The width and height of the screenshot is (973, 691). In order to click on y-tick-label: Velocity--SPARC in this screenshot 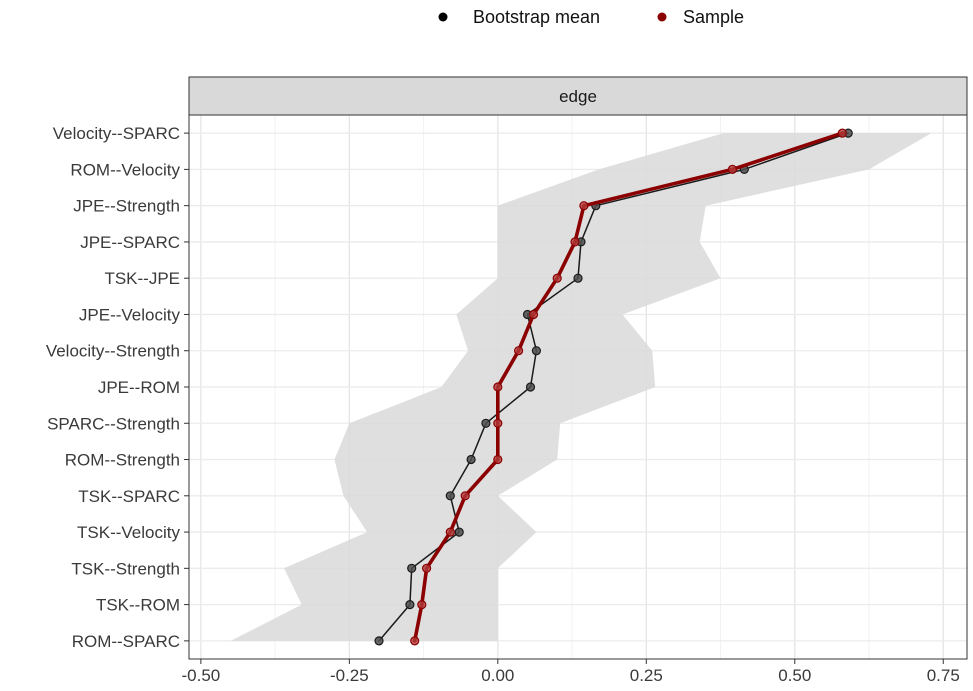, I will do `click(116, 133)`.